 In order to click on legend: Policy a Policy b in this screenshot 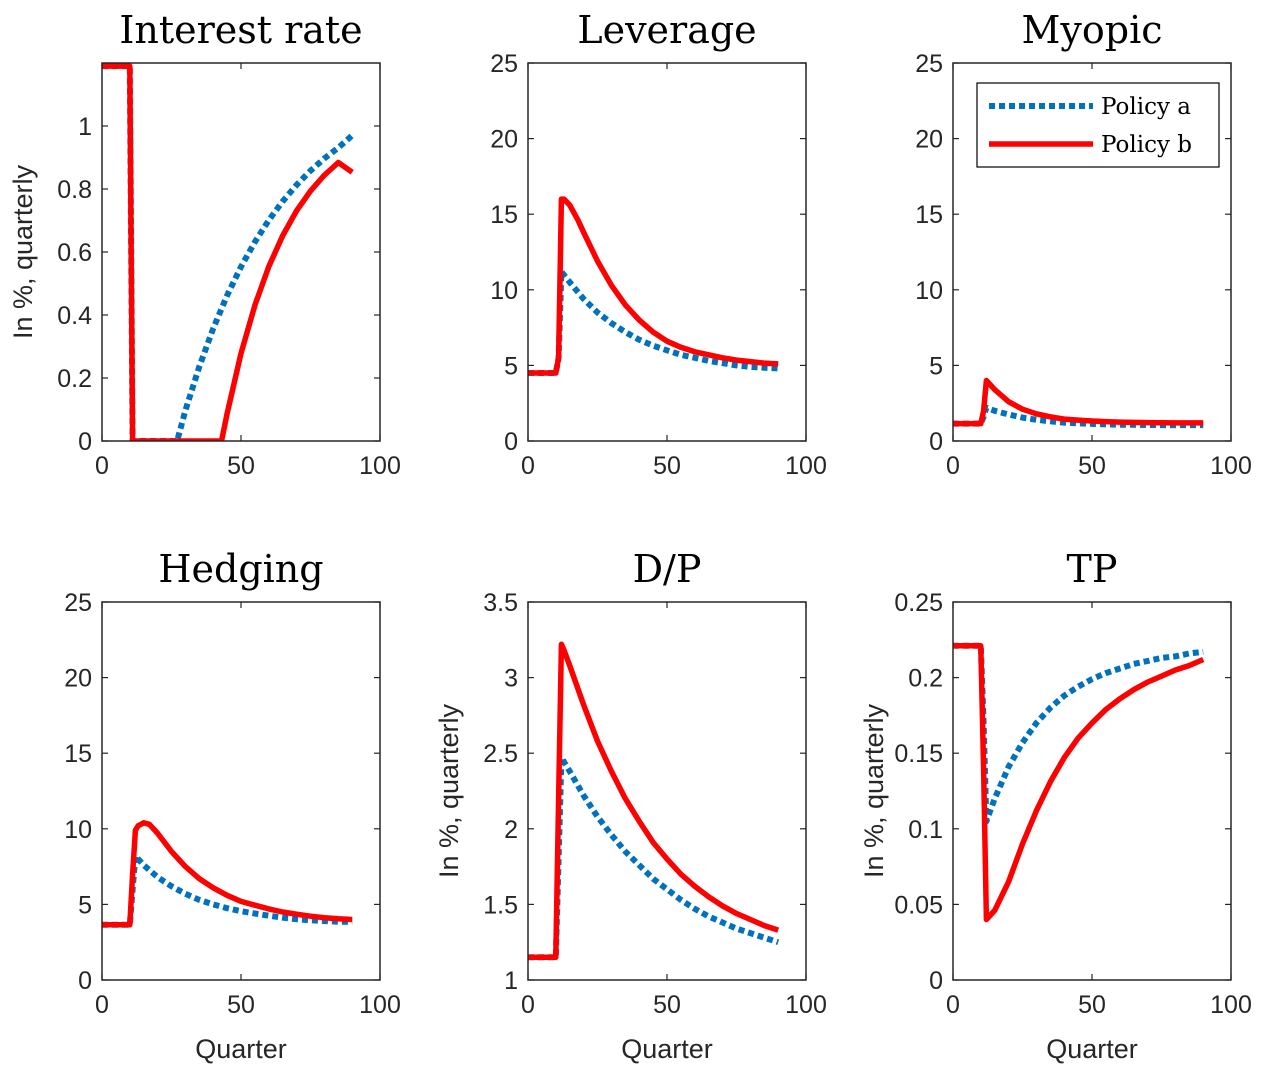, I will do `click(1098, 125)`.